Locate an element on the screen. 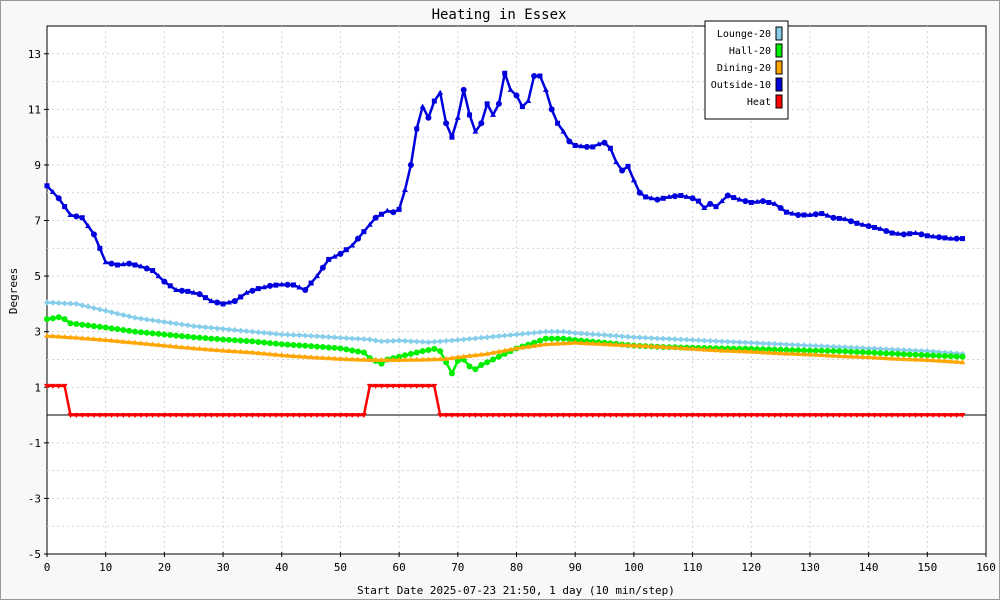 This screenshot has width=1000, height=600. legend-swatch is located at coordinates (779, 33).